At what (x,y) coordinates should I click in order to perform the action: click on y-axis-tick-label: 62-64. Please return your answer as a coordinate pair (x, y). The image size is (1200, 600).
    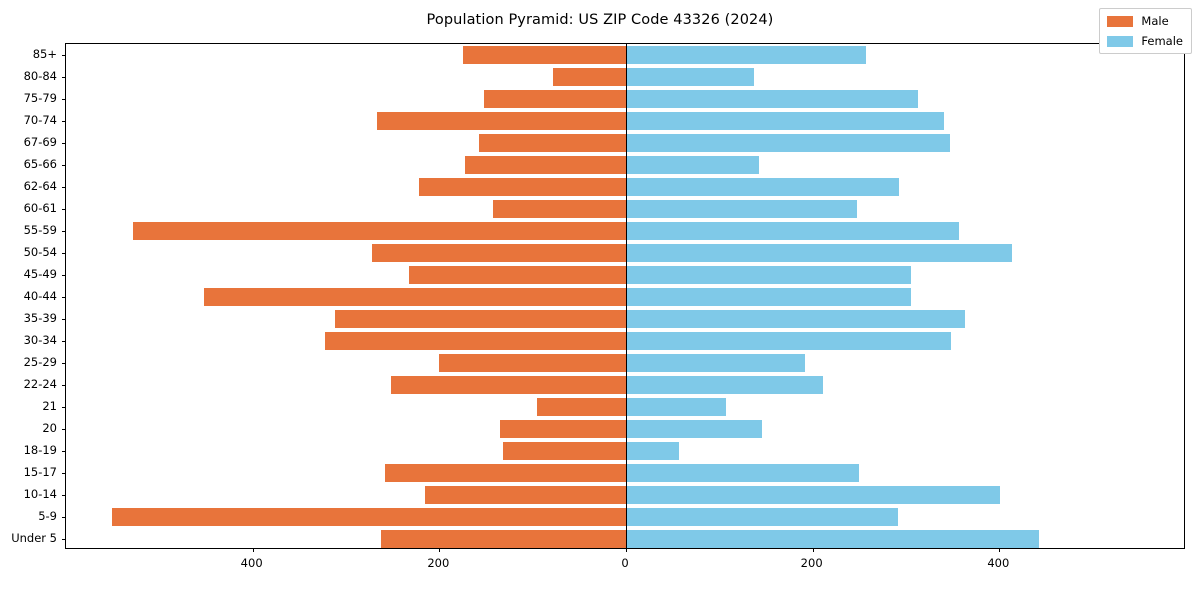
    Looking at the image, I should click on (40, 186).